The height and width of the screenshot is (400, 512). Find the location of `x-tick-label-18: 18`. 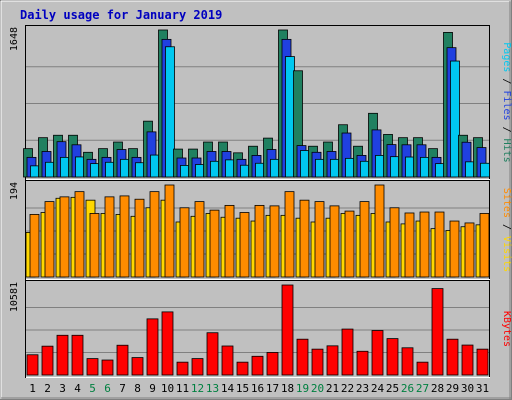

x-tick-label-18: 18 is located at coordinates (287, 388).